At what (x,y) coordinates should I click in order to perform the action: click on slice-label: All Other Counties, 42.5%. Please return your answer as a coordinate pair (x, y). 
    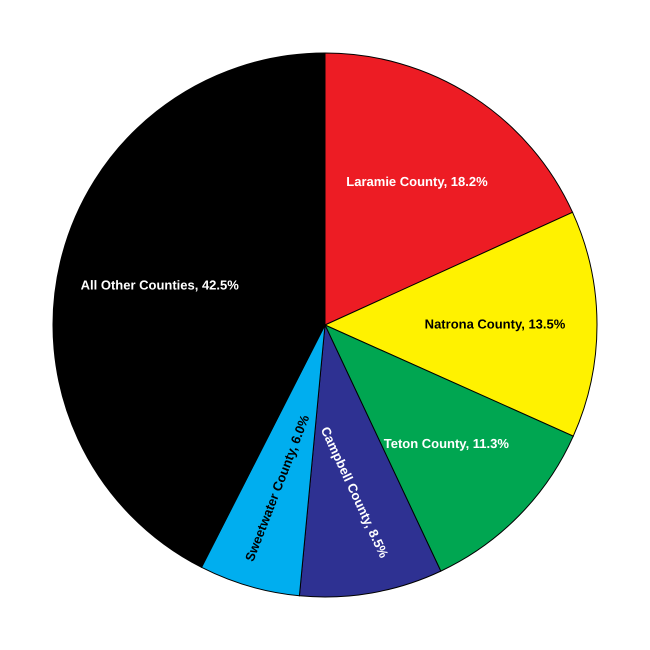
    Looking at the image, I should click on (160, 284).